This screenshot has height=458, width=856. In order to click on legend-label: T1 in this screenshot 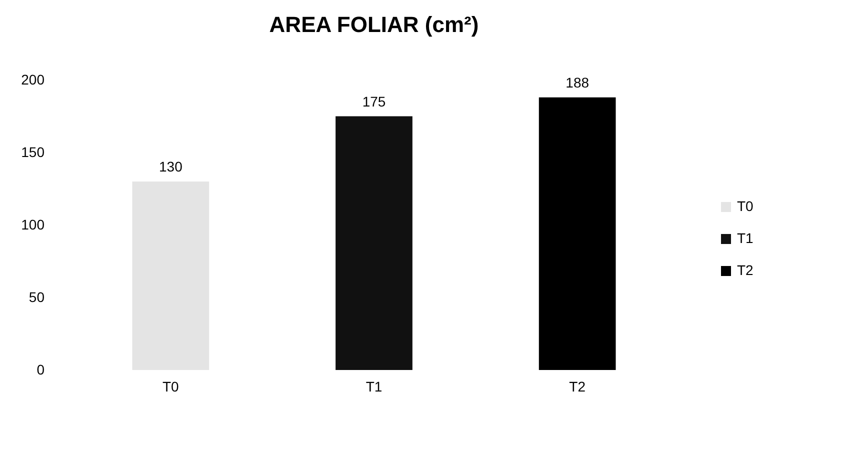, I will do `click(745, 238)`.